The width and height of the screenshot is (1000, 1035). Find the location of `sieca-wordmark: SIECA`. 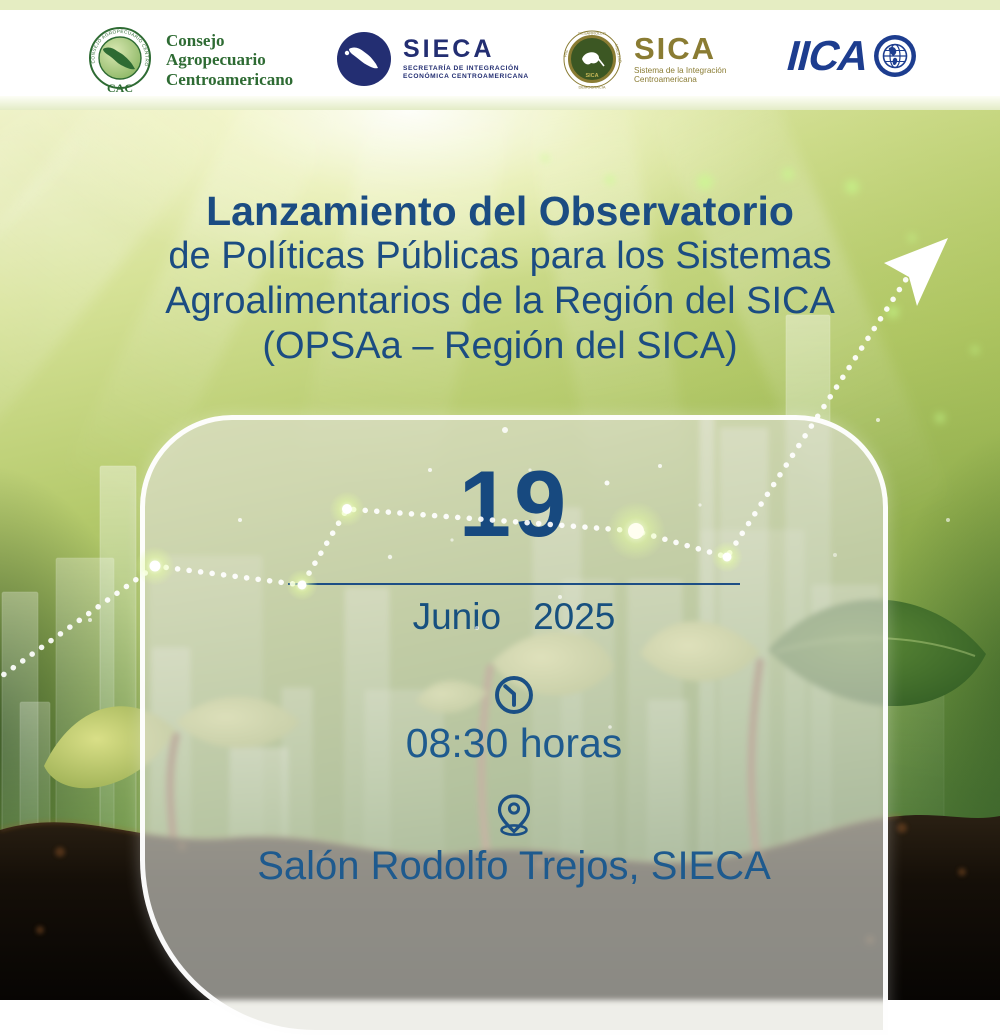

sieca-wordmark: SIECA is located at coordinates (449, 49).